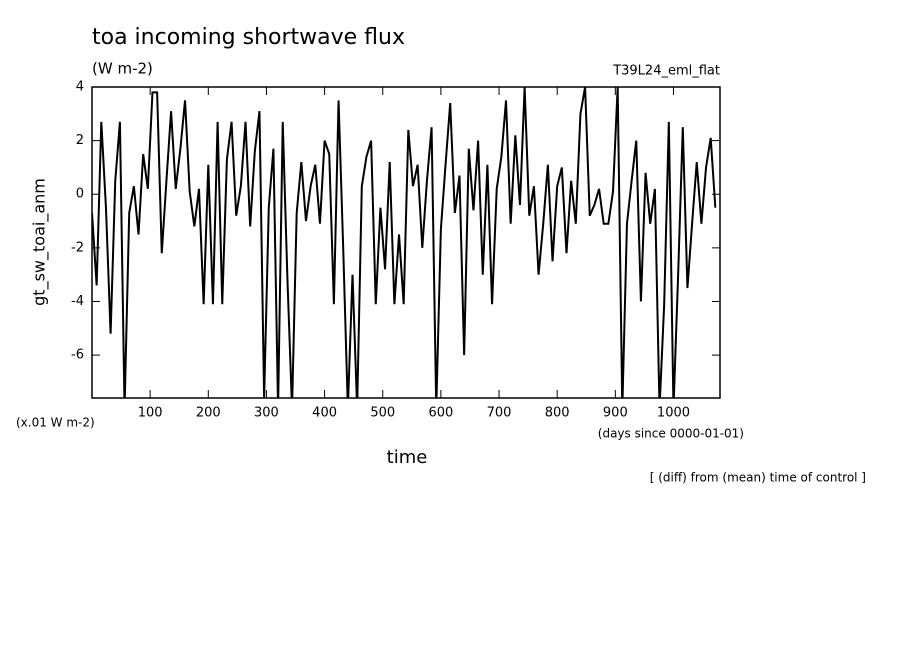 The image size is (904, 654). I want to click on run-label: T39L24_eml_flat, so click(666, 71).